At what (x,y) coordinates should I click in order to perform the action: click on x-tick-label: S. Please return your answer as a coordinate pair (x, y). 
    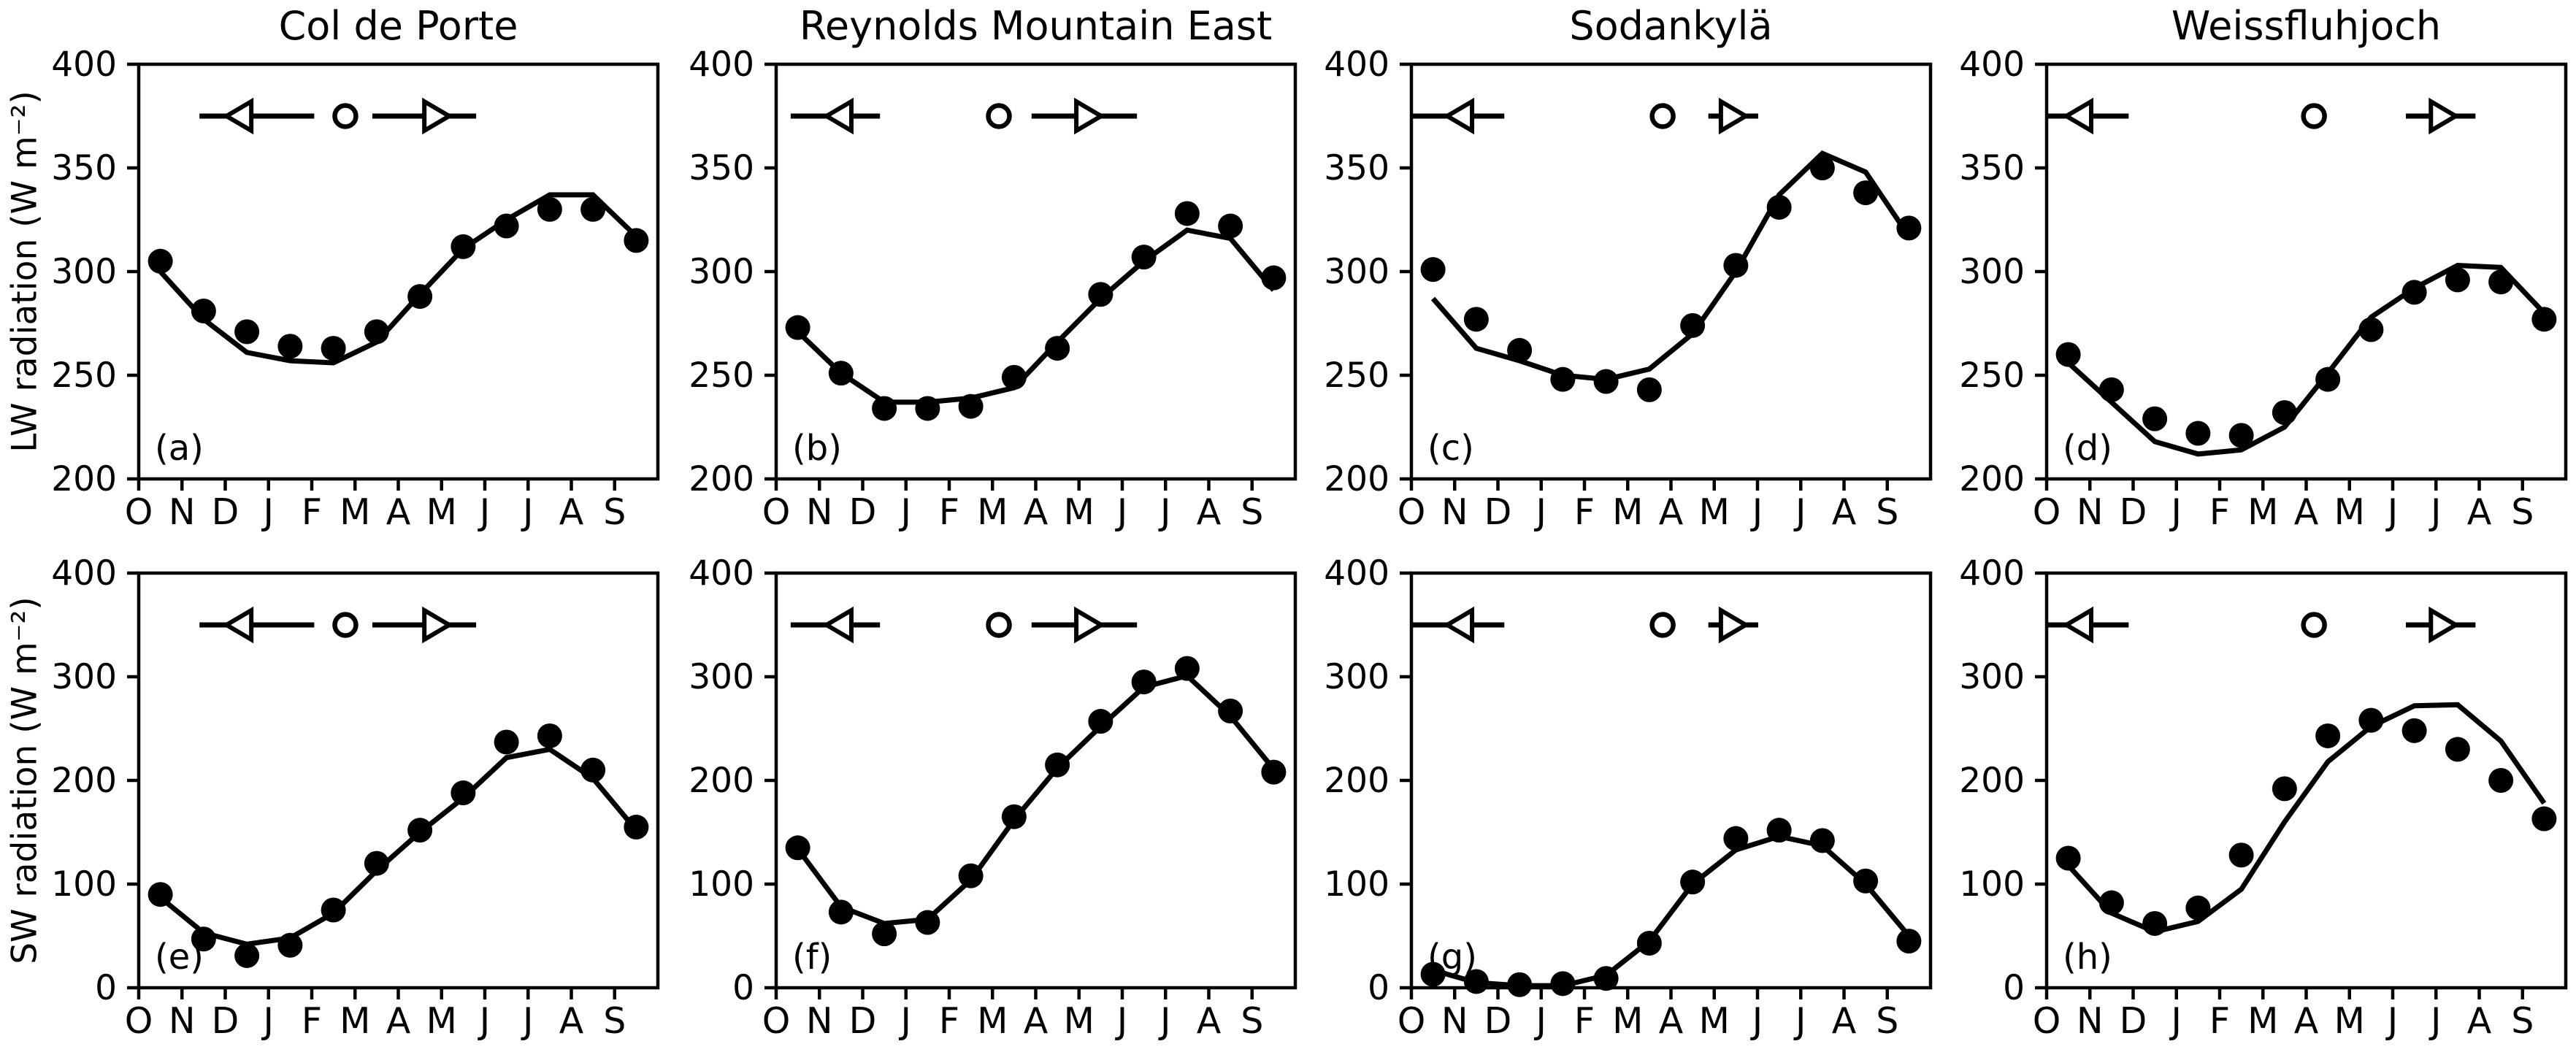
    Looking at the image, I should click on (614, 1021).